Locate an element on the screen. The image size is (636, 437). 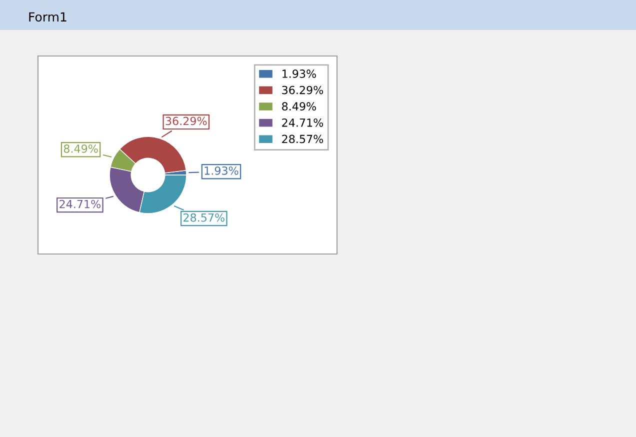
legend-label: 24.71% is located at coordinates (303, 122).